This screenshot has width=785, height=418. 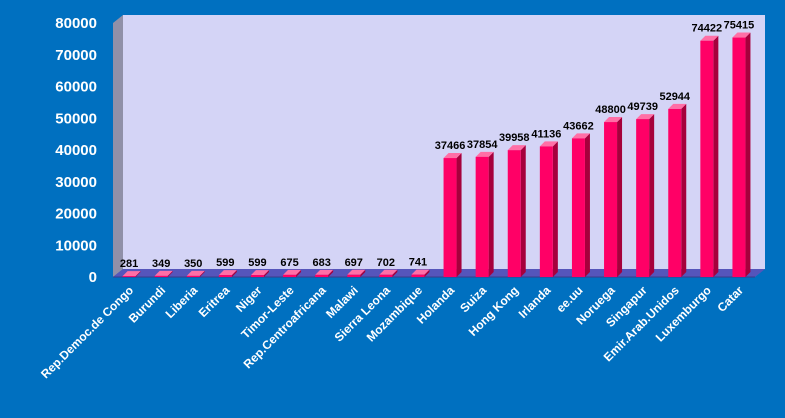 What do you see at coordinates (450, 146) in the screenshot?
I see `data-label: 37466` at bounding box center [450, 146].